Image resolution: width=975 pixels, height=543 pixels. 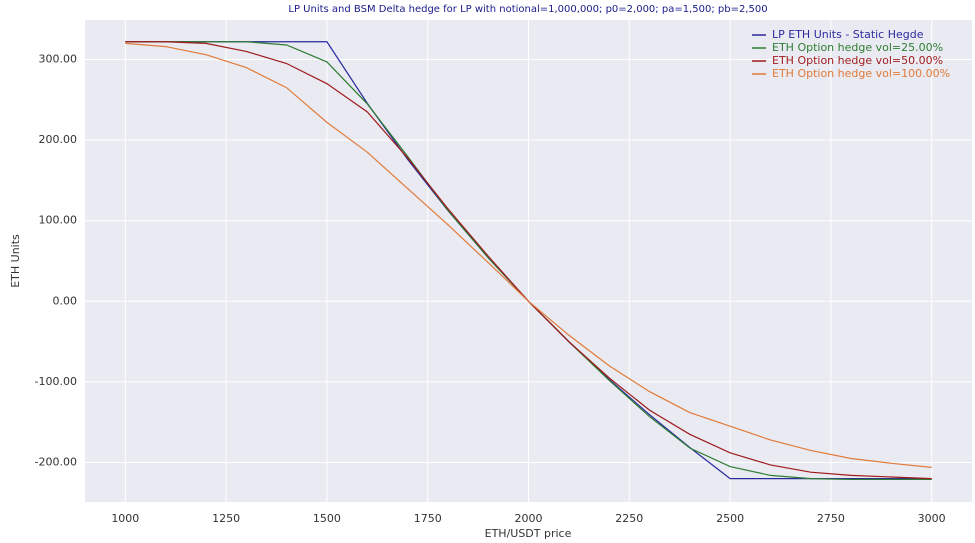 I want to click on legend-label: LP ETH Units - Static Hegde, so click(x=848, y=34).